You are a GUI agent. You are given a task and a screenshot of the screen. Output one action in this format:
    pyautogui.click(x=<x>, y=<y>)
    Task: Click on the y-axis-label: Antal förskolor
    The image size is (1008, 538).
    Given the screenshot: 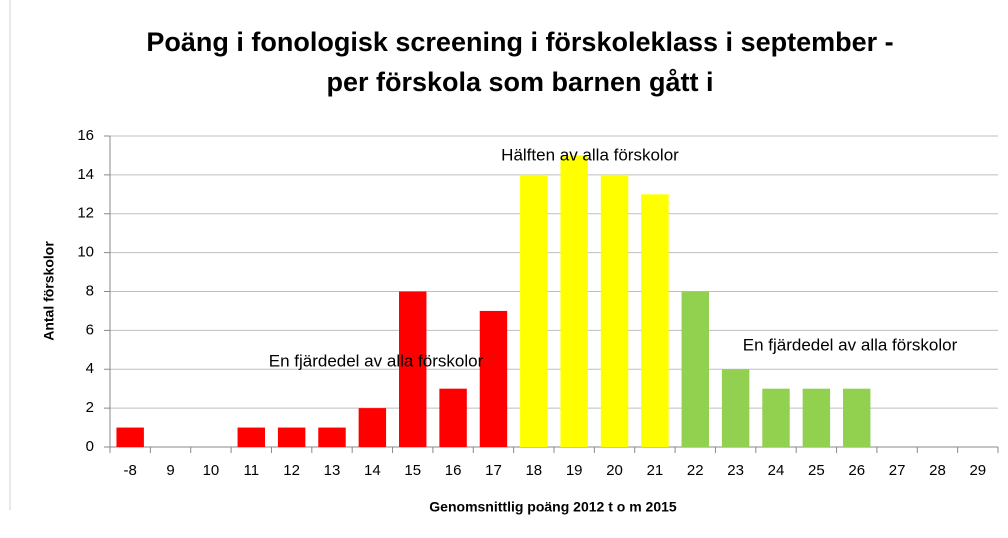 What is the action you would take?
    pyautogui.click(x=49, y=291)
    